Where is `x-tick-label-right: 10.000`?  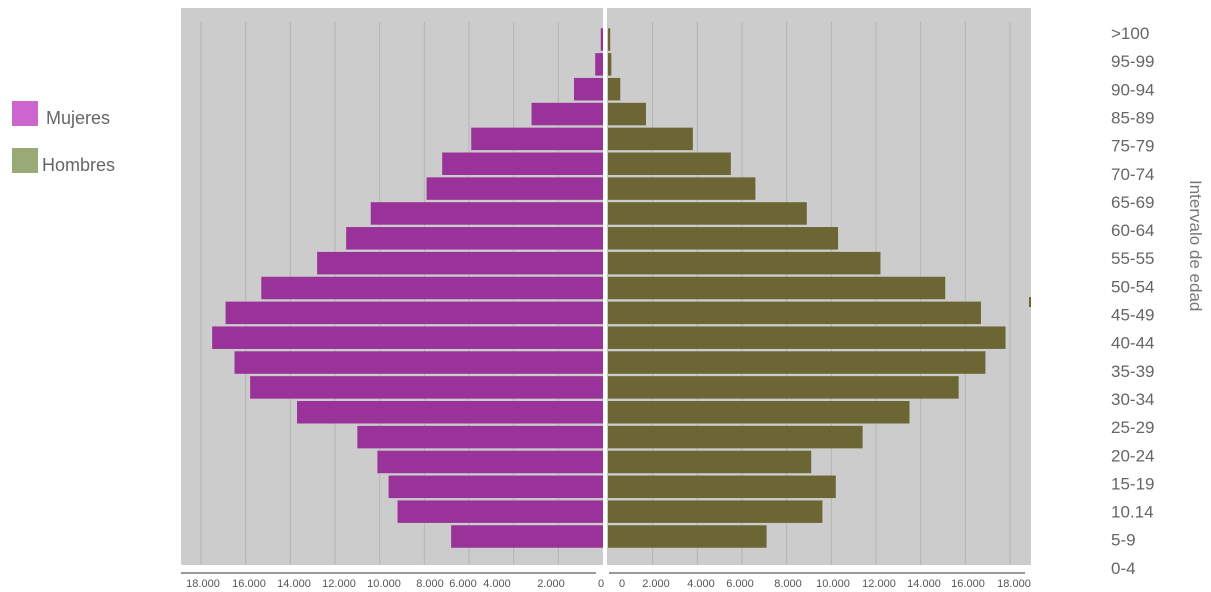
x-tick-label-right: 10.000 is located at coordinates (833, 584).